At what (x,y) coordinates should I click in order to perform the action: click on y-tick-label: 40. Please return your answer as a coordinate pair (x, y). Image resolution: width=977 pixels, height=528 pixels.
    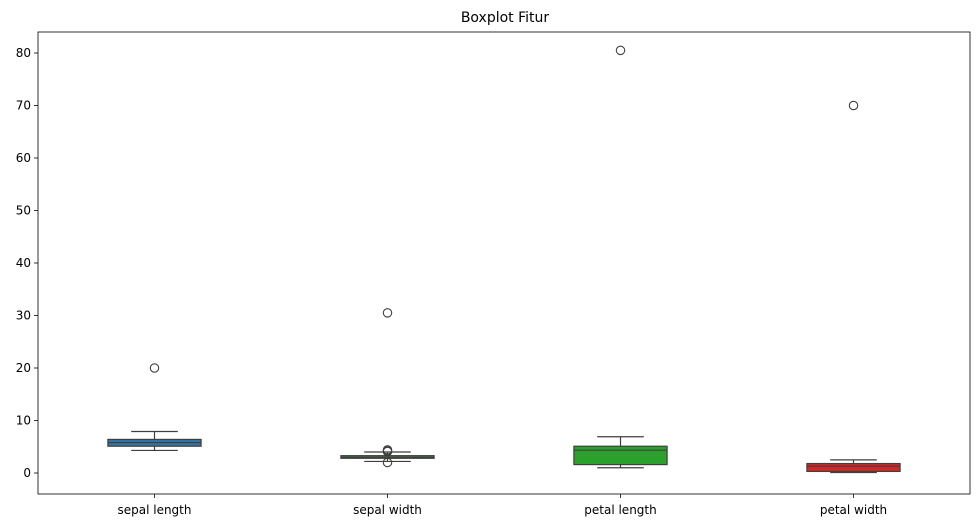
    Looking at the image, I should click on (23, 263).